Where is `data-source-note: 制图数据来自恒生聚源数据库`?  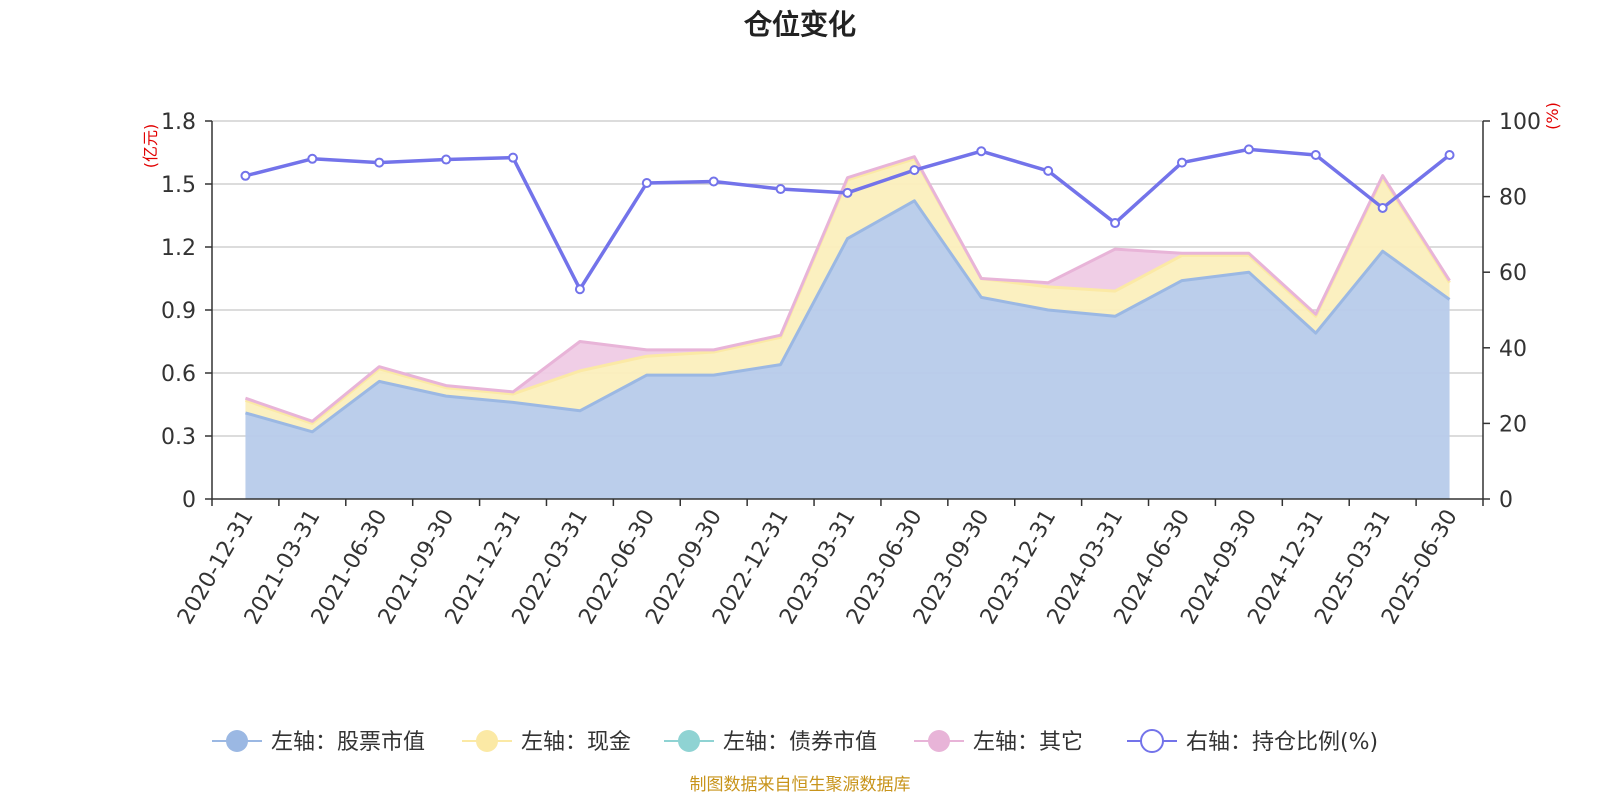
data-source-note: 制图数据来自恒生聚源数据库 is located at coordinates (800, 785).